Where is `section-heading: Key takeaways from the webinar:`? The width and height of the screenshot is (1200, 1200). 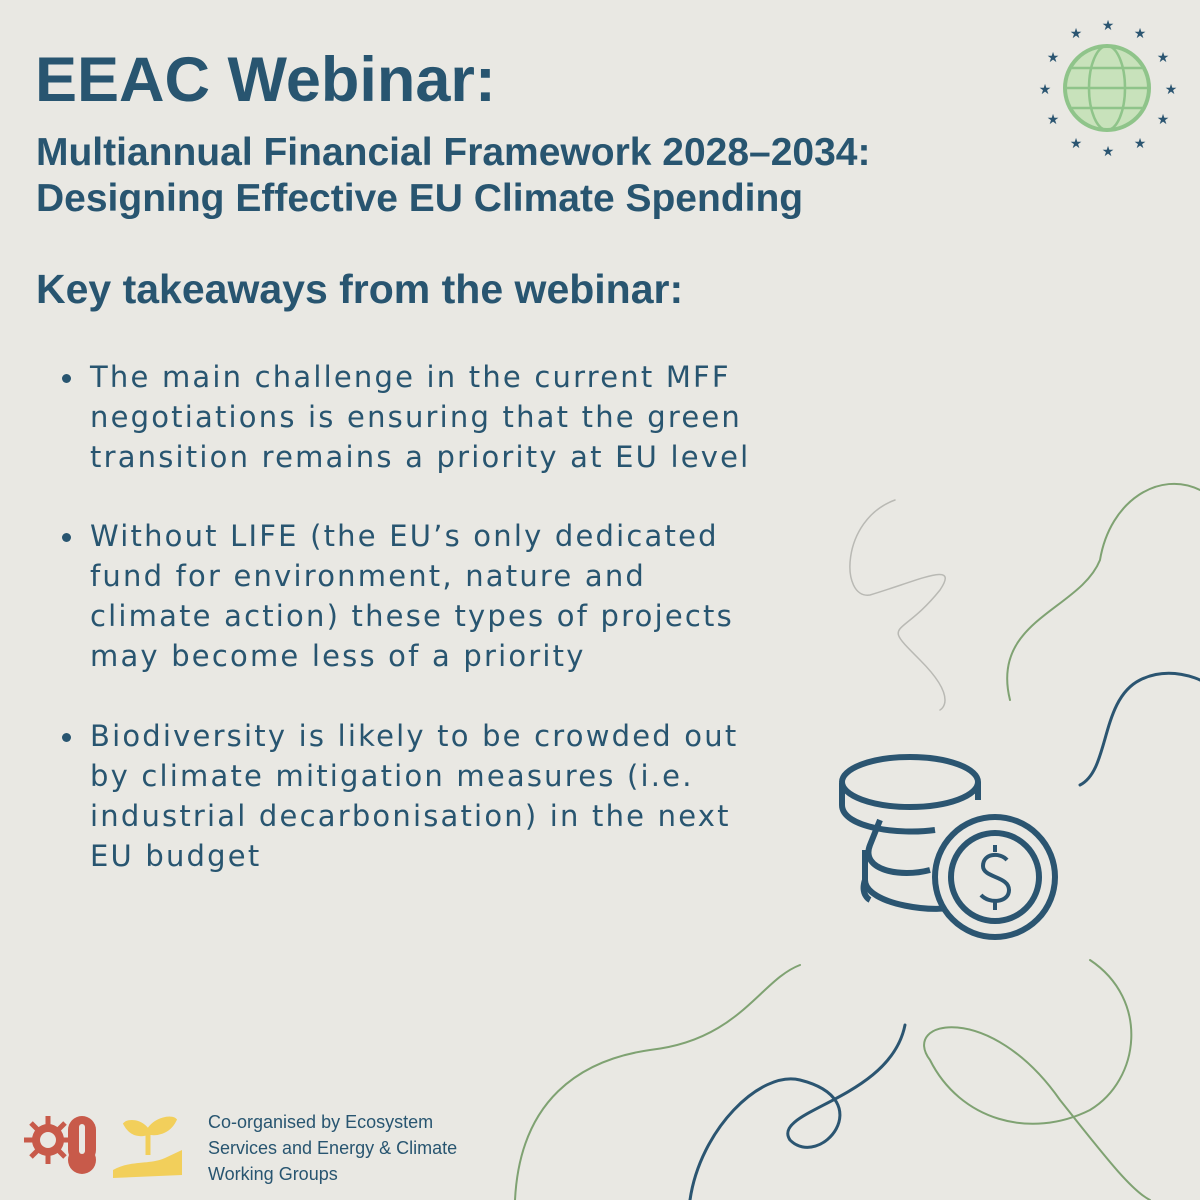
section-heading: Key takeaways from the webinar: is located at coordinates (360, 289).